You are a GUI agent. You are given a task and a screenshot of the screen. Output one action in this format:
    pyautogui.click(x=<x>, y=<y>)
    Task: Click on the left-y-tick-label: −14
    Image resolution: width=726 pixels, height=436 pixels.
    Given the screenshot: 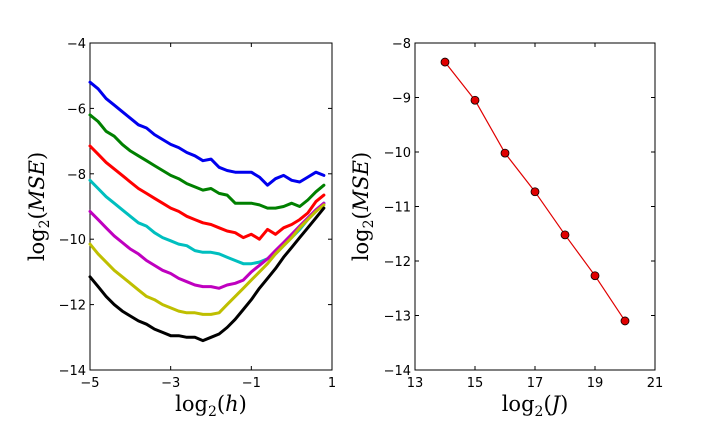 What is the action you would take?
    pyautogui.click(x=72, y=371)
    